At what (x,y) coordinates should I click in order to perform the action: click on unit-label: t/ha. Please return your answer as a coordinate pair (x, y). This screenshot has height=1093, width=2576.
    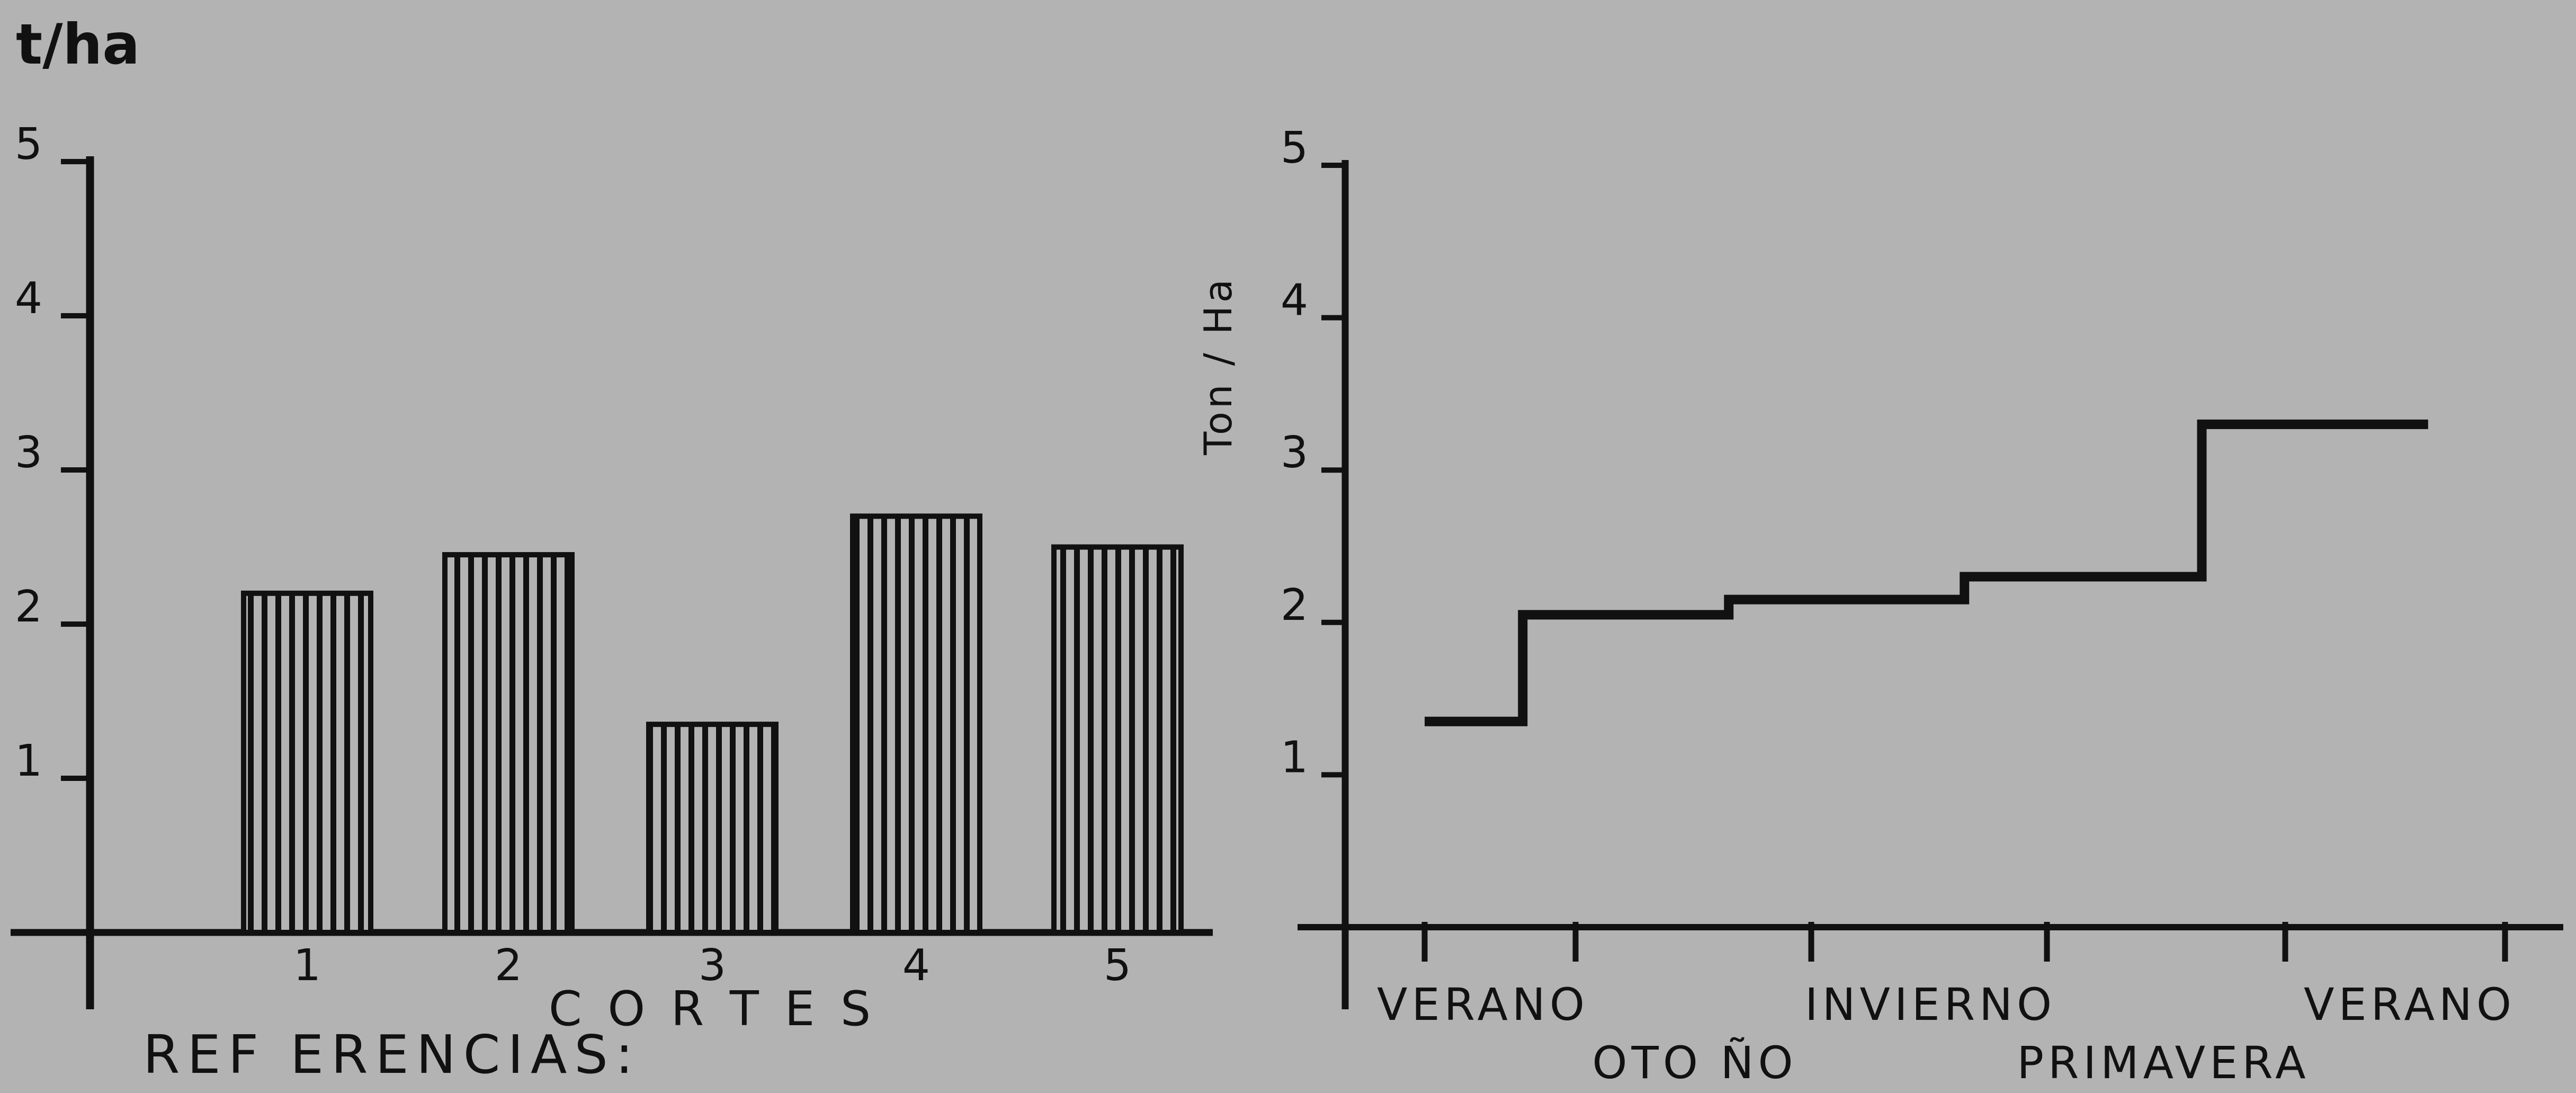
    Looking at the image, I should click on (78, 44).